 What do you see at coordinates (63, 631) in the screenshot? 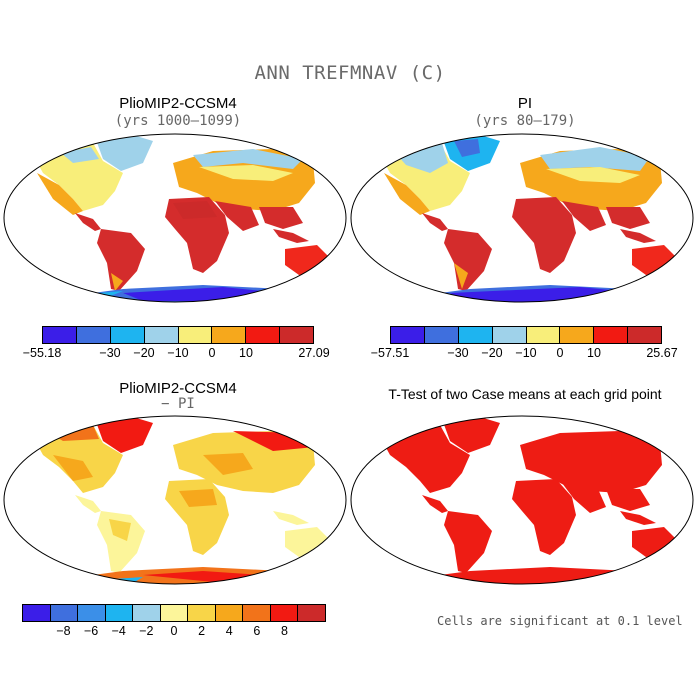
I see `colorbar-tick-label: −8` at bounding box center [63, 631].